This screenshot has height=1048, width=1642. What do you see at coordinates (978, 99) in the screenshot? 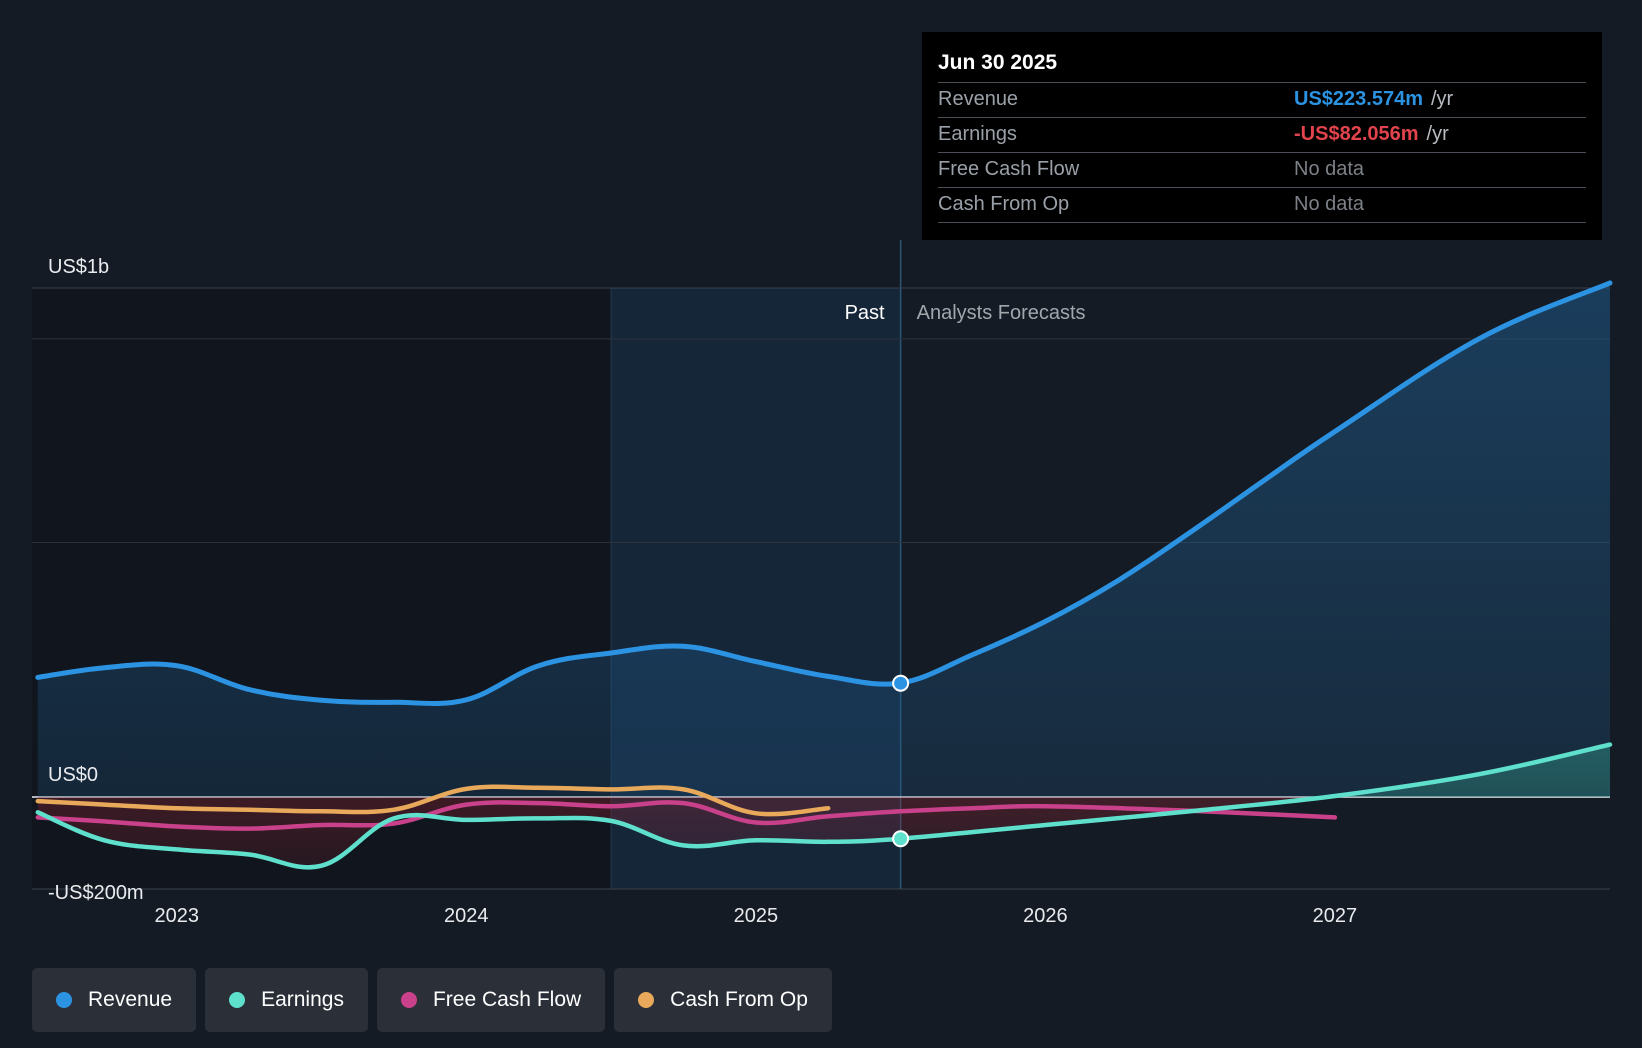
I see `tooltip-label: Revenue` at bounding box center [978, 99].